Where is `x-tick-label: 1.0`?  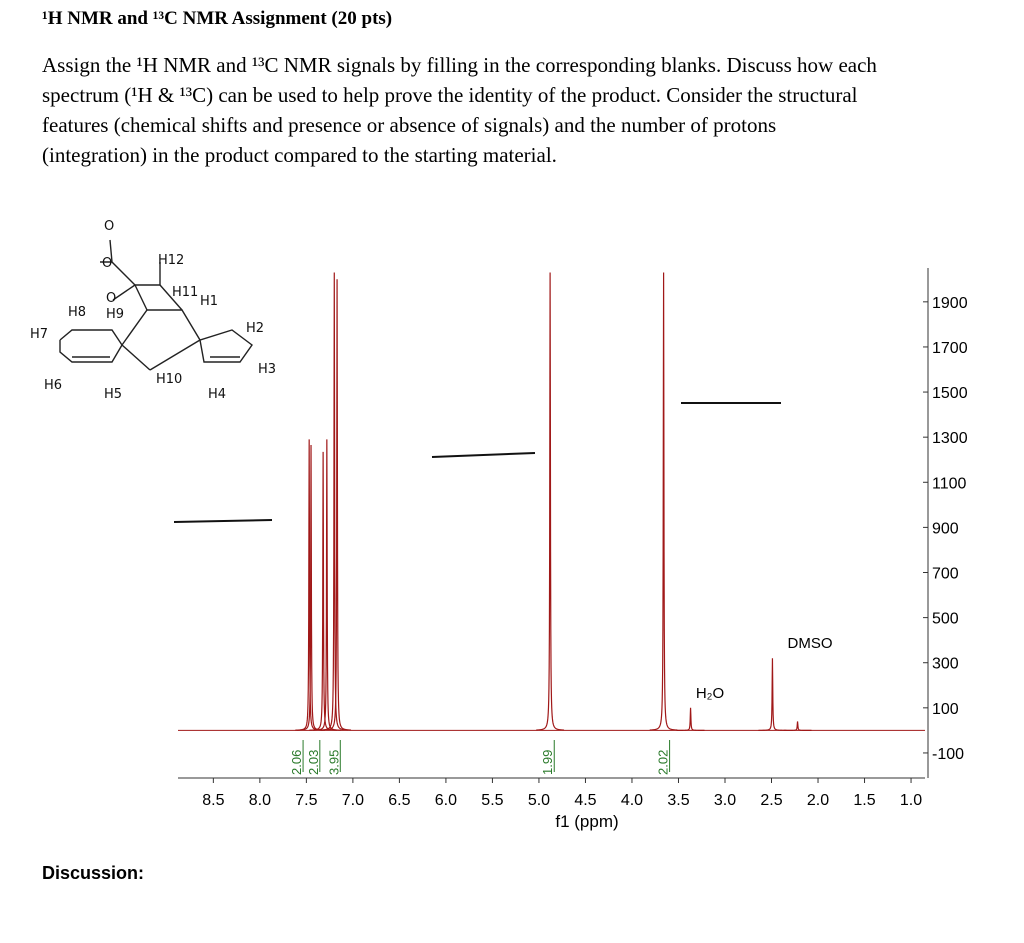
x-tick-label: 1.0 is located at coordinates (911, 800).